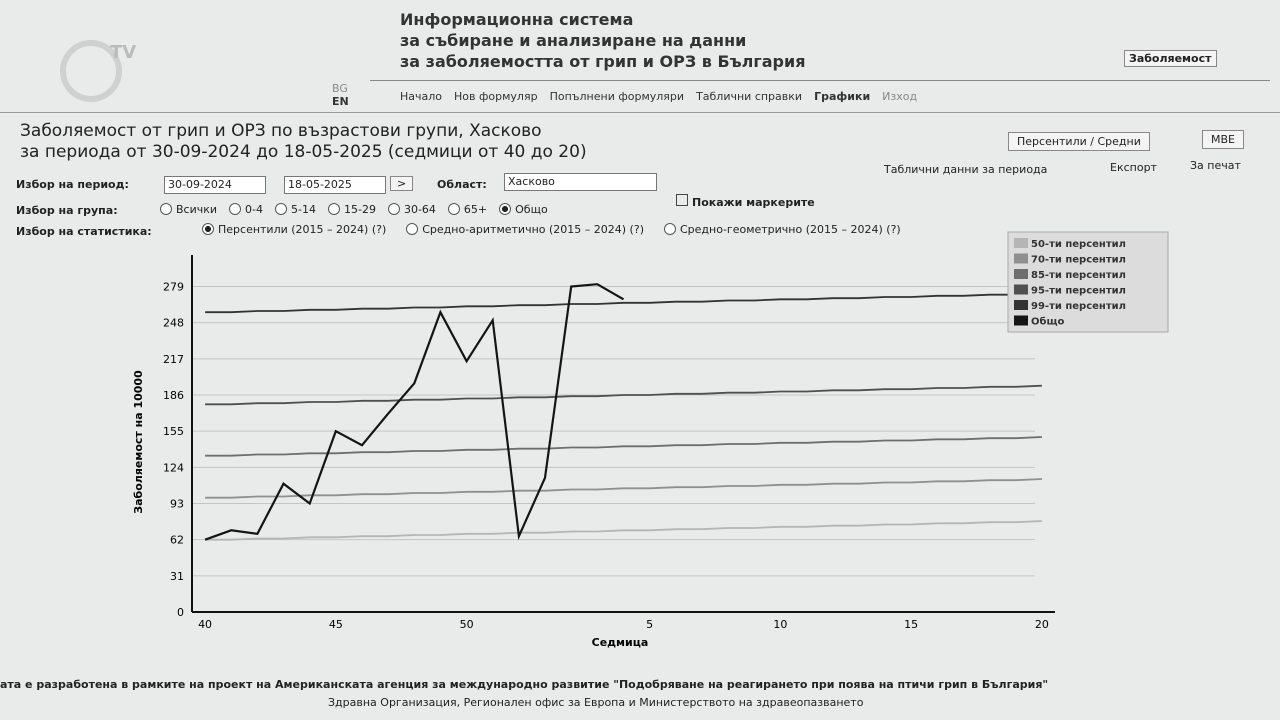  Describe the element at coordinates (517, 19) in the screenshot. I see `header-line: Информационна система` at that location.